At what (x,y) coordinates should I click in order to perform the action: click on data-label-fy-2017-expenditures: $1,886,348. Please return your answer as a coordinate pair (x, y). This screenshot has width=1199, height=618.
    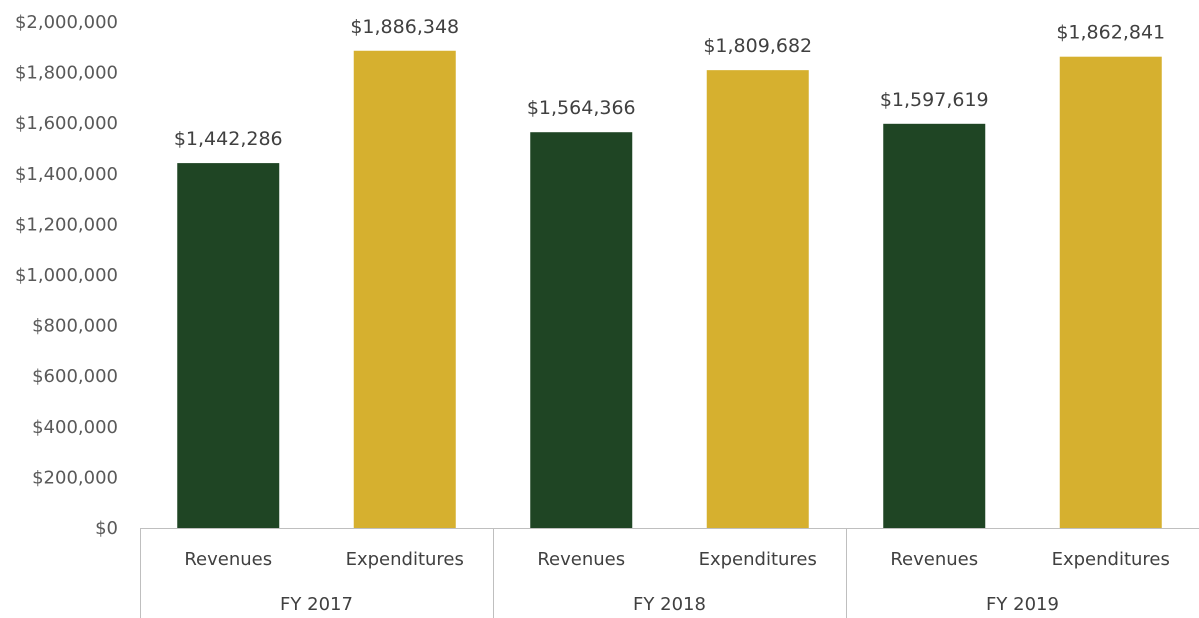
    Looking at the image, I should click on (404, 27).